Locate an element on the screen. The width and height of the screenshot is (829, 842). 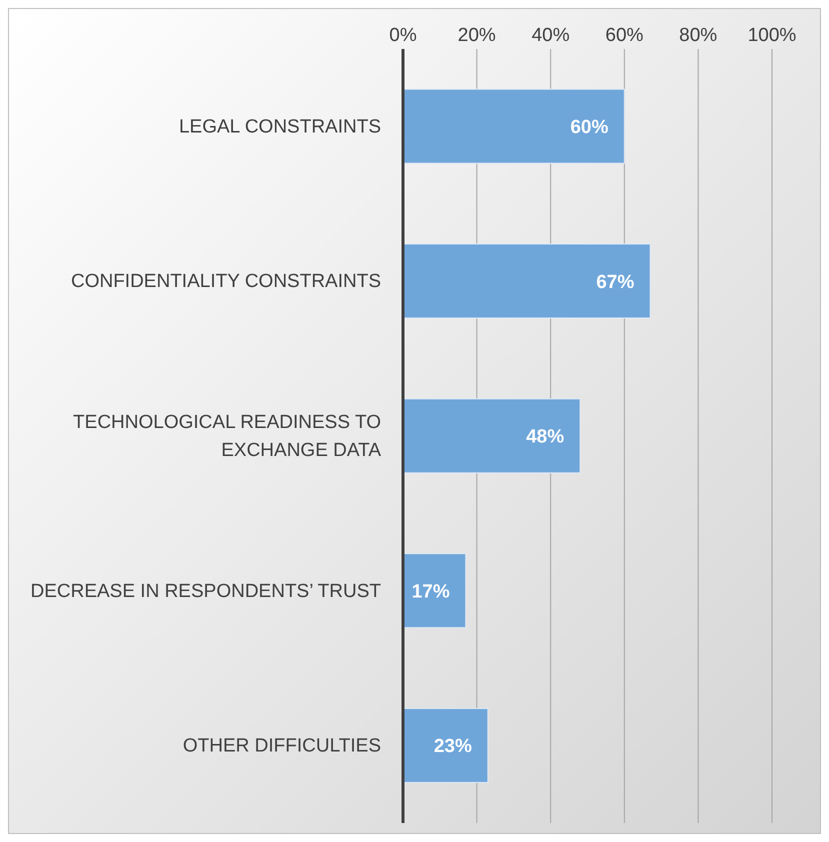
data-label: 23% is located at coordinates (453, 747).